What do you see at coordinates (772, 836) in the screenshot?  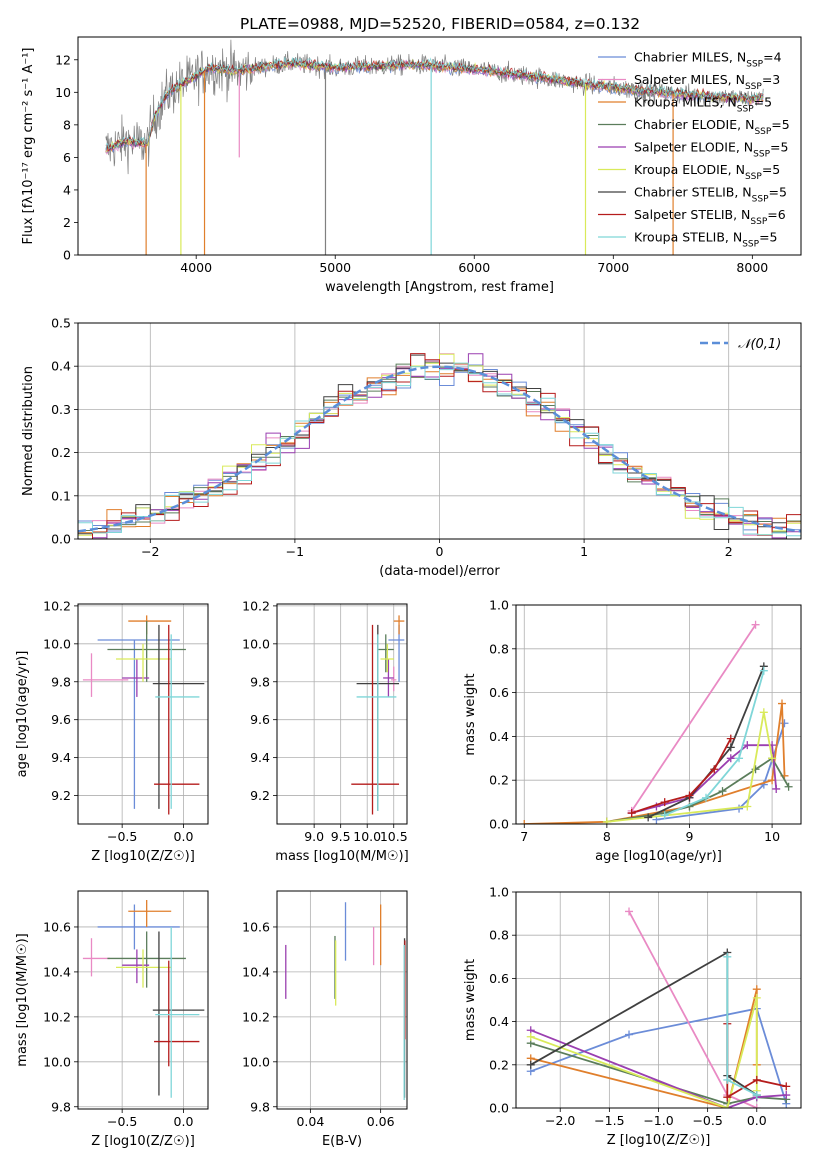 I see `x-tick-label: 10` at bounding box center [772, 836].